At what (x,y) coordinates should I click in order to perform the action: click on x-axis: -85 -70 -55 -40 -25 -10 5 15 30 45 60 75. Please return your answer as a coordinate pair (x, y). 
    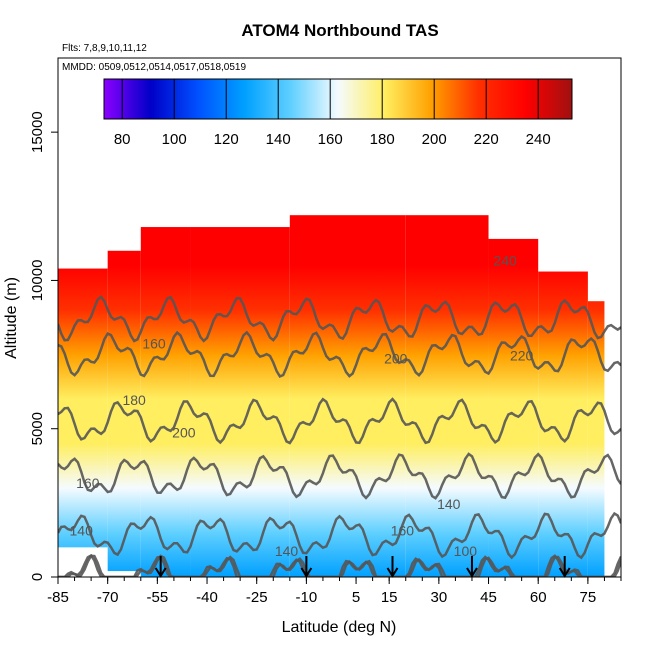
    Looking at the image, I should click on (334, 591).